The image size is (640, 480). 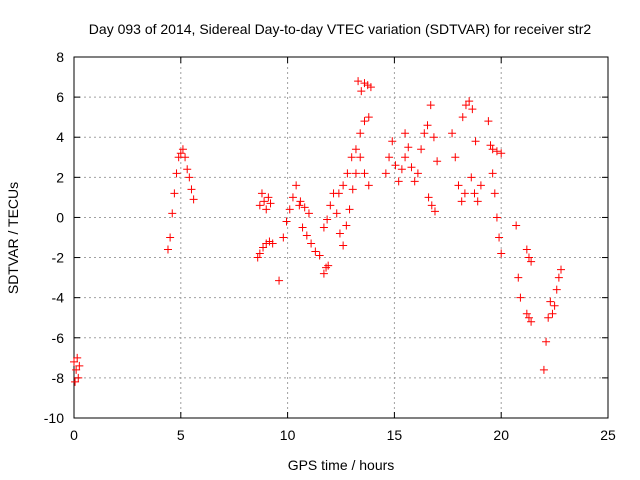 I want to click on series-seg-x, so click(x=552, y=319).